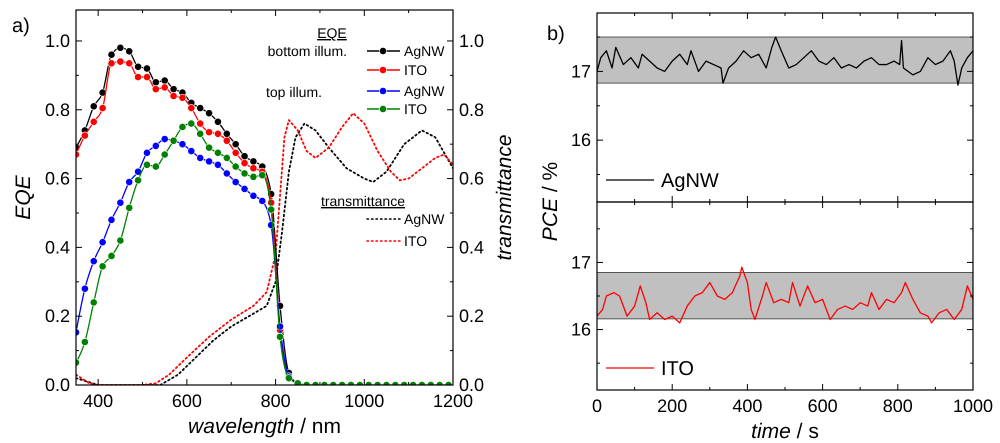  Describe the element at coordinates (597, 406) in the screenshot. I see `x-tick-label: 0` at that location.